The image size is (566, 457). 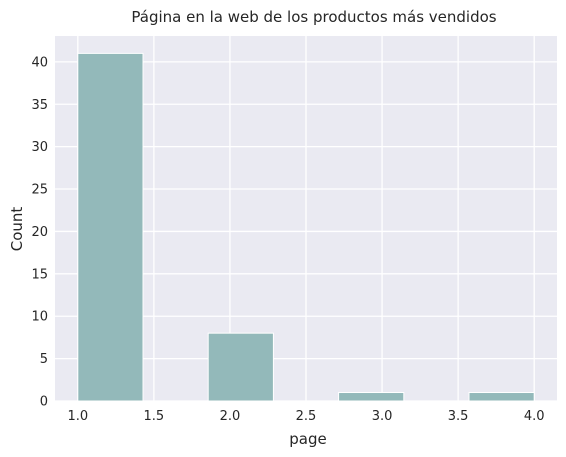 What do you see at coordinates (39, 274) in the screenshot?
I see `y-tick-label: 15` at bounding box center [39, 274].